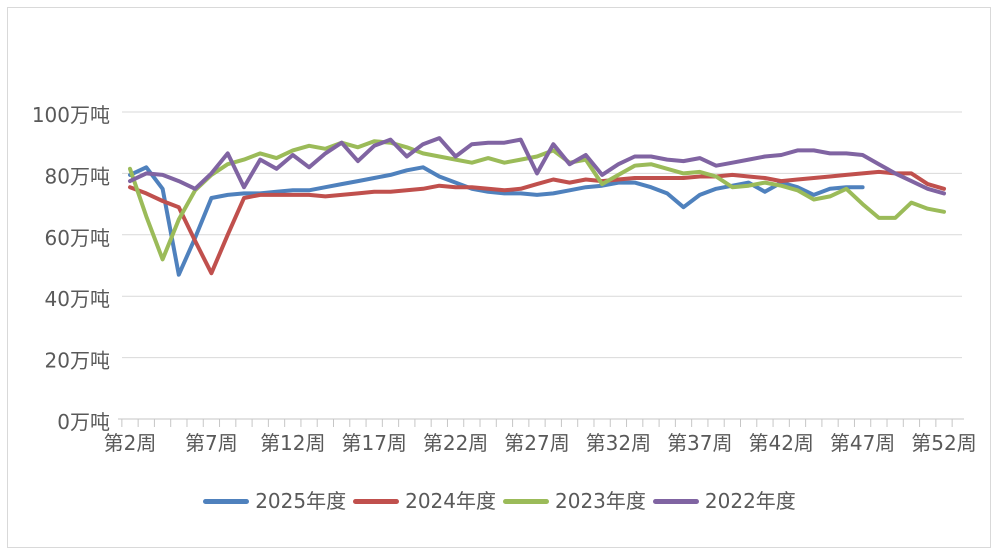 This screenshot has height=556, width=999. What do you see at coordinates (862, 443) in the screenshot?
I see `x-axis-label-week-47: 第47周` at bounding box center [862, 443].